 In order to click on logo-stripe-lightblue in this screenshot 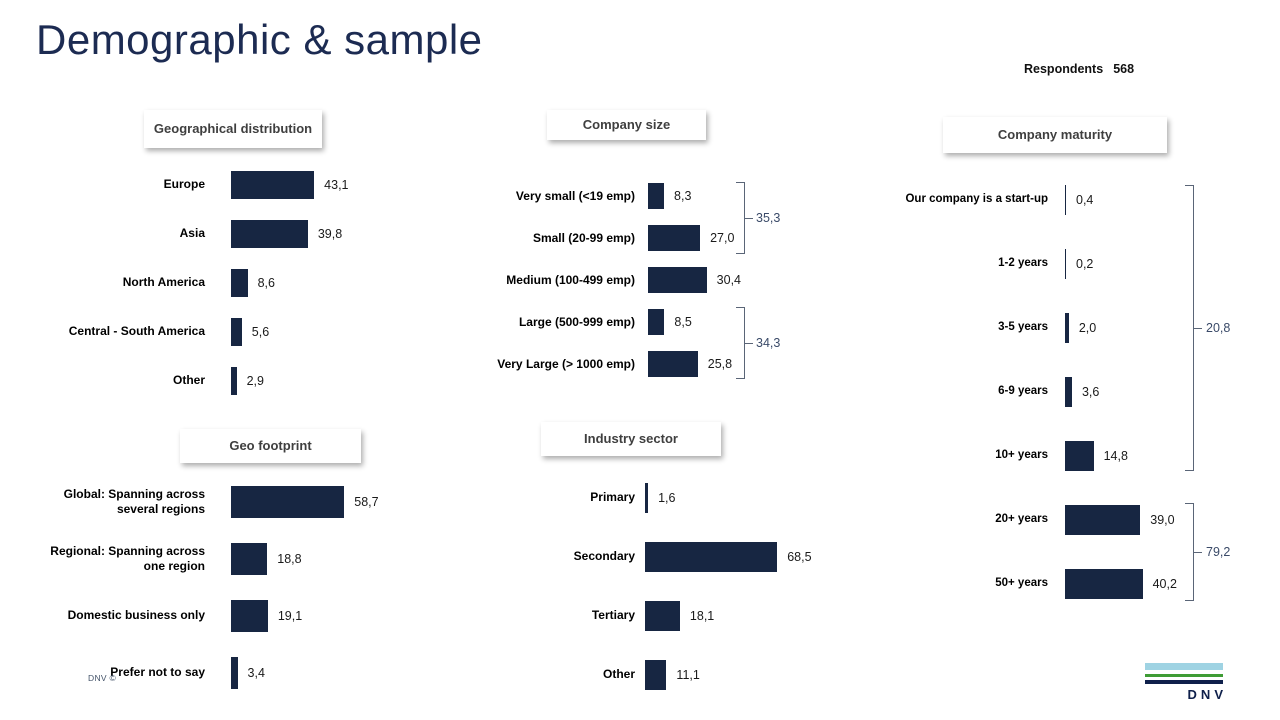, I will do `click(1184, 666)`.